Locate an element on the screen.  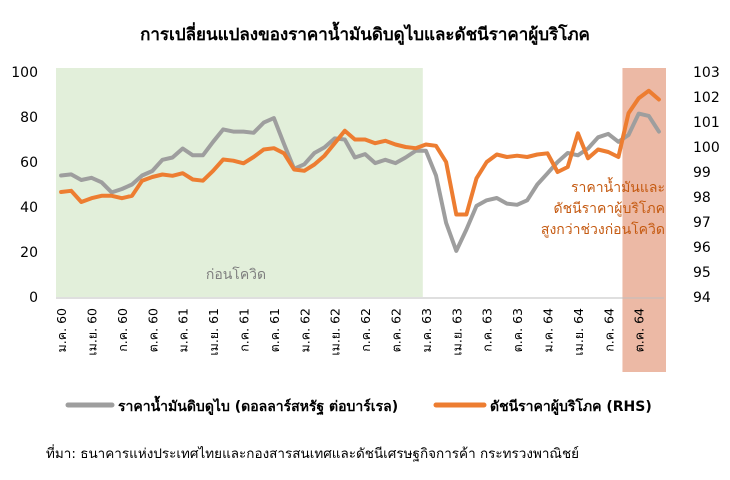
y-right-tick-label: 94 is located at coordinates (702, 298).